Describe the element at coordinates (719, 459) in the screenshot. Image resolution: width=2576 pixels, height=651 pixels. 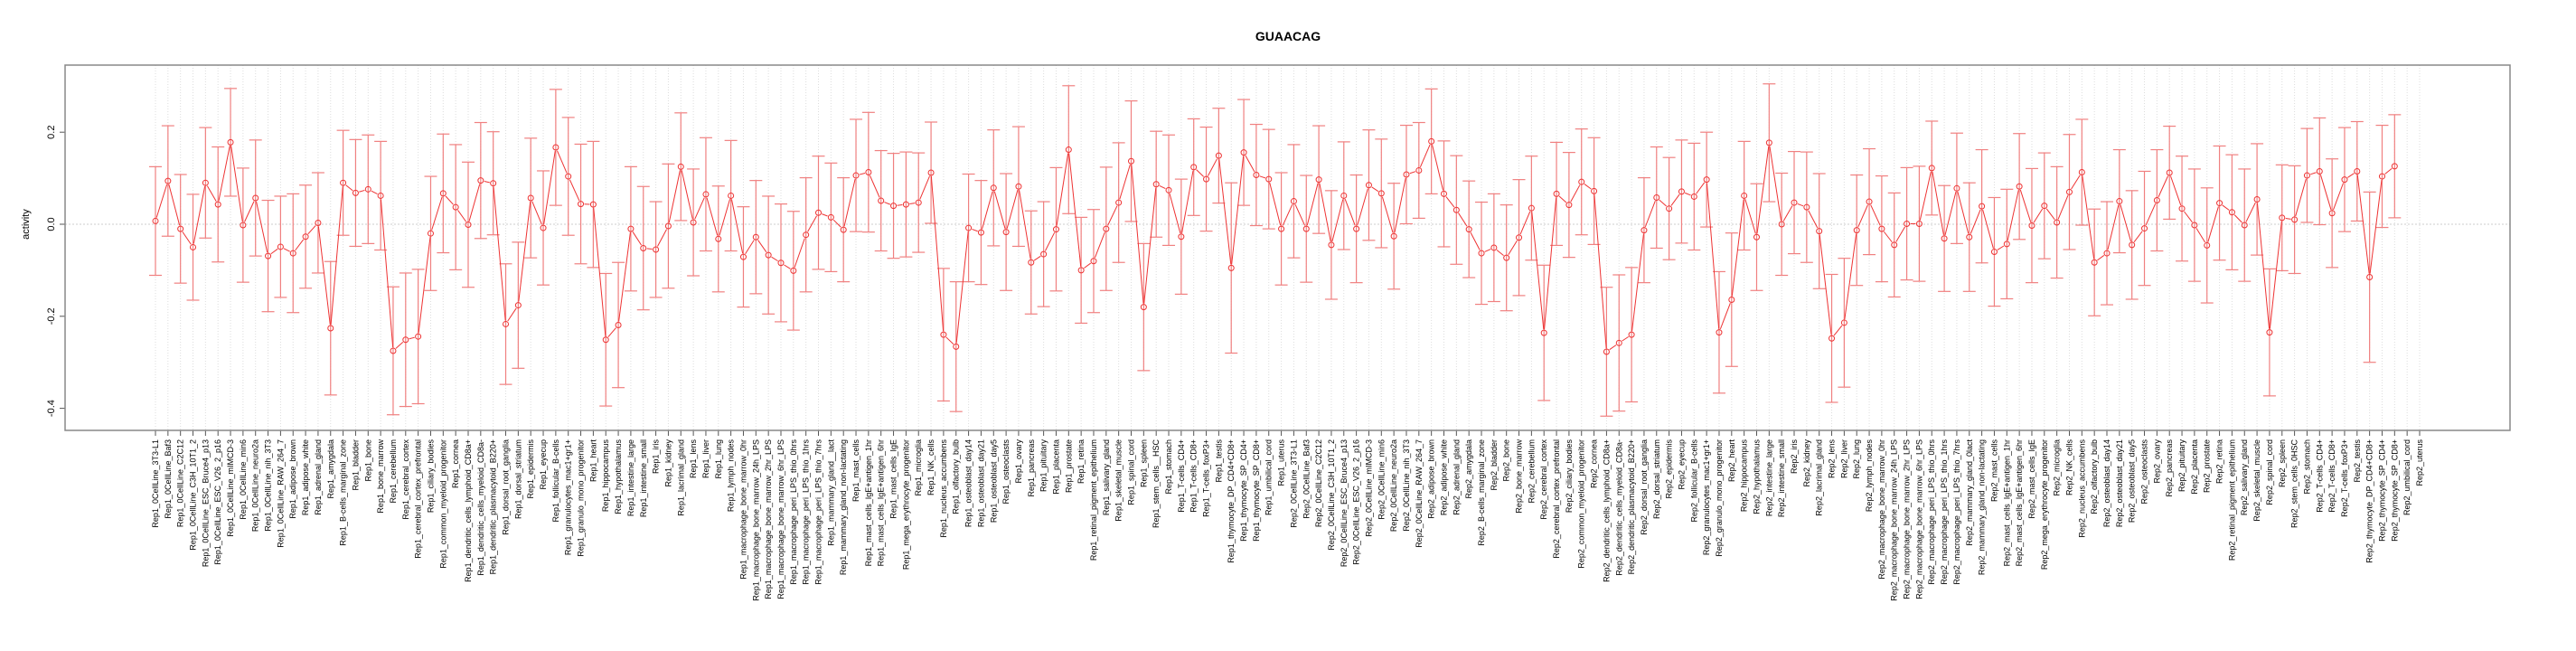
I see `x-tick-label: Rep1_lung` at that location.